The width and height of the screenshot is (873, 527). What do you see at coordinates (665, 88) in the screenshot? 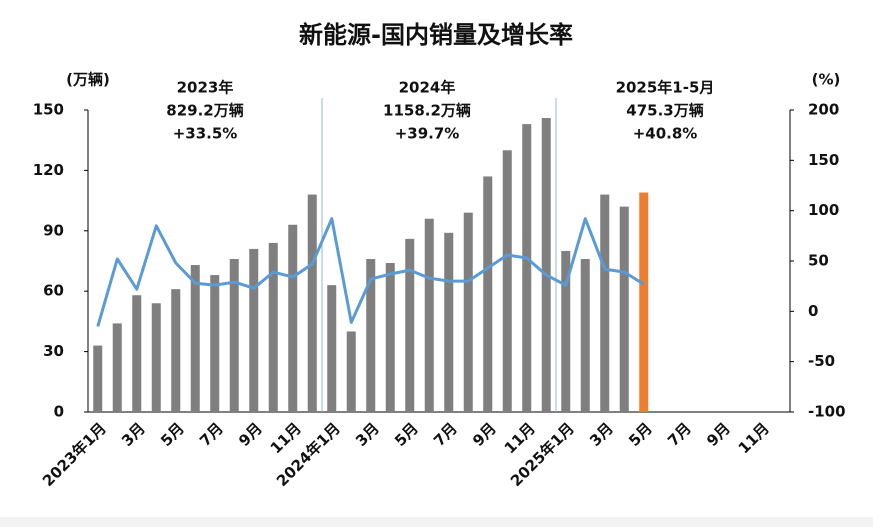
I see `annotation: 2025年1-5月` at bounding box center [665, 88].